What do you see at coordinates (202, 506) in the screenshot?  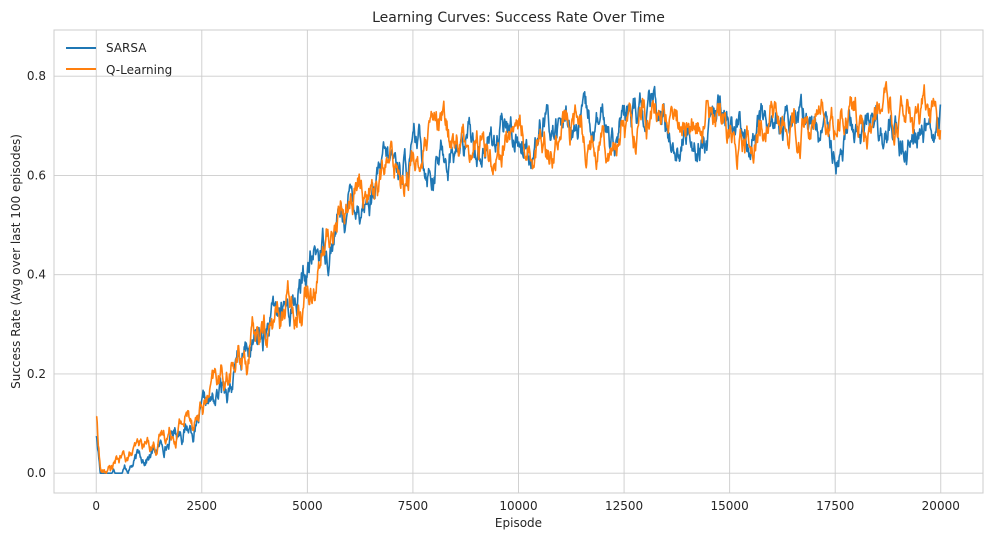 I see `x-tick-label: 2500` at bounding box center [202, 506].